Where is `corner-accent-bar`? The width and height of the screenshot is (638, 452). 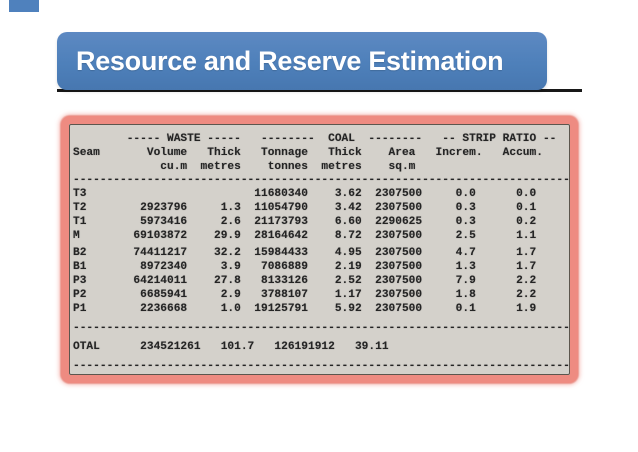 corner-accent-bar is located at coordinates (24, 6).